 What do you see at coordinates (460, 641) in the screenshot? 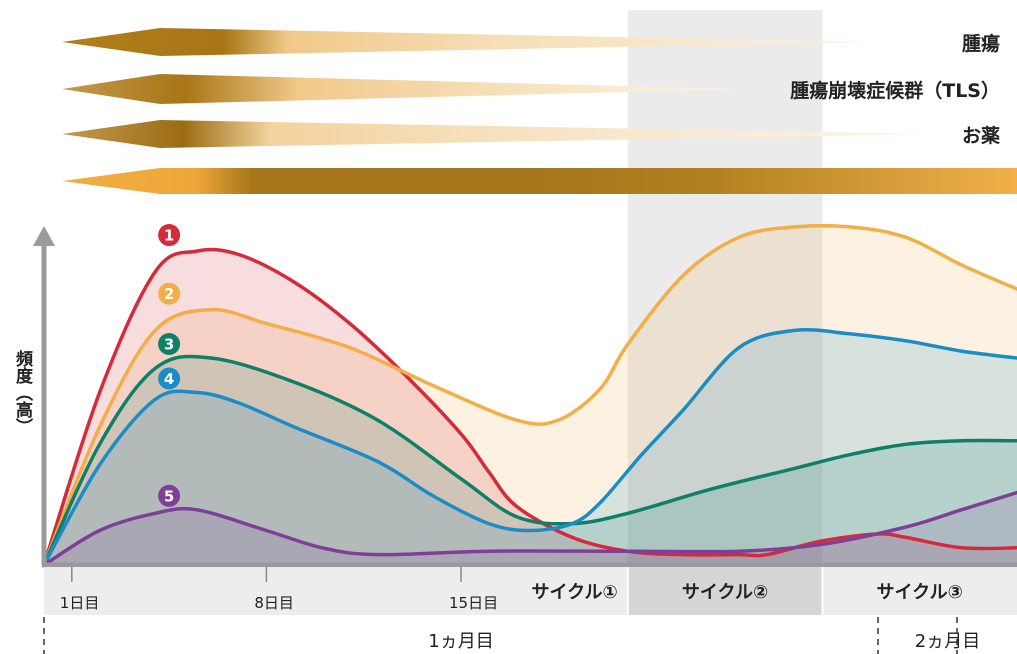
I see `month-label-1: 1ヵ月目` at bounding box center [460, 641].